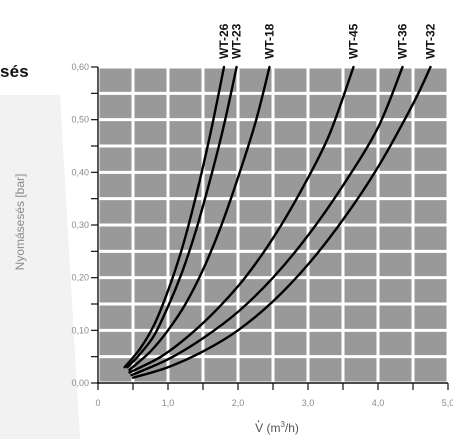 Image resolution: width=453 pixels, height=439 pixels. Describe the element at coordinates (80, 67) in the screenshot. I see `y-tick-label: 0,60` at that location.